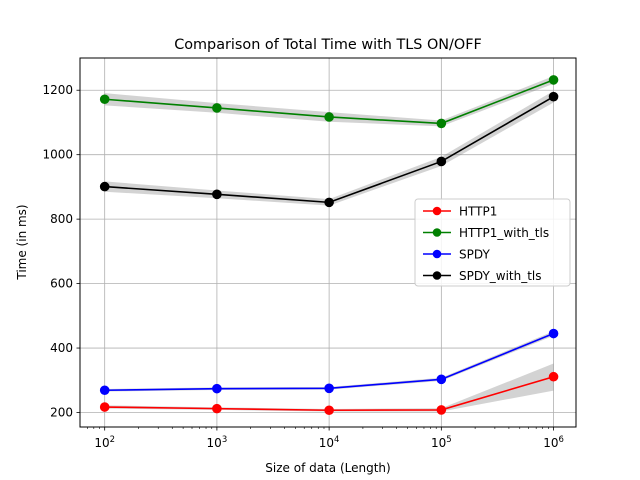 This screenshot has width=640, height=480. I want to click on legend-label-HTTP1_with_tls: HTTP1_with_tls, so click(504, 233).